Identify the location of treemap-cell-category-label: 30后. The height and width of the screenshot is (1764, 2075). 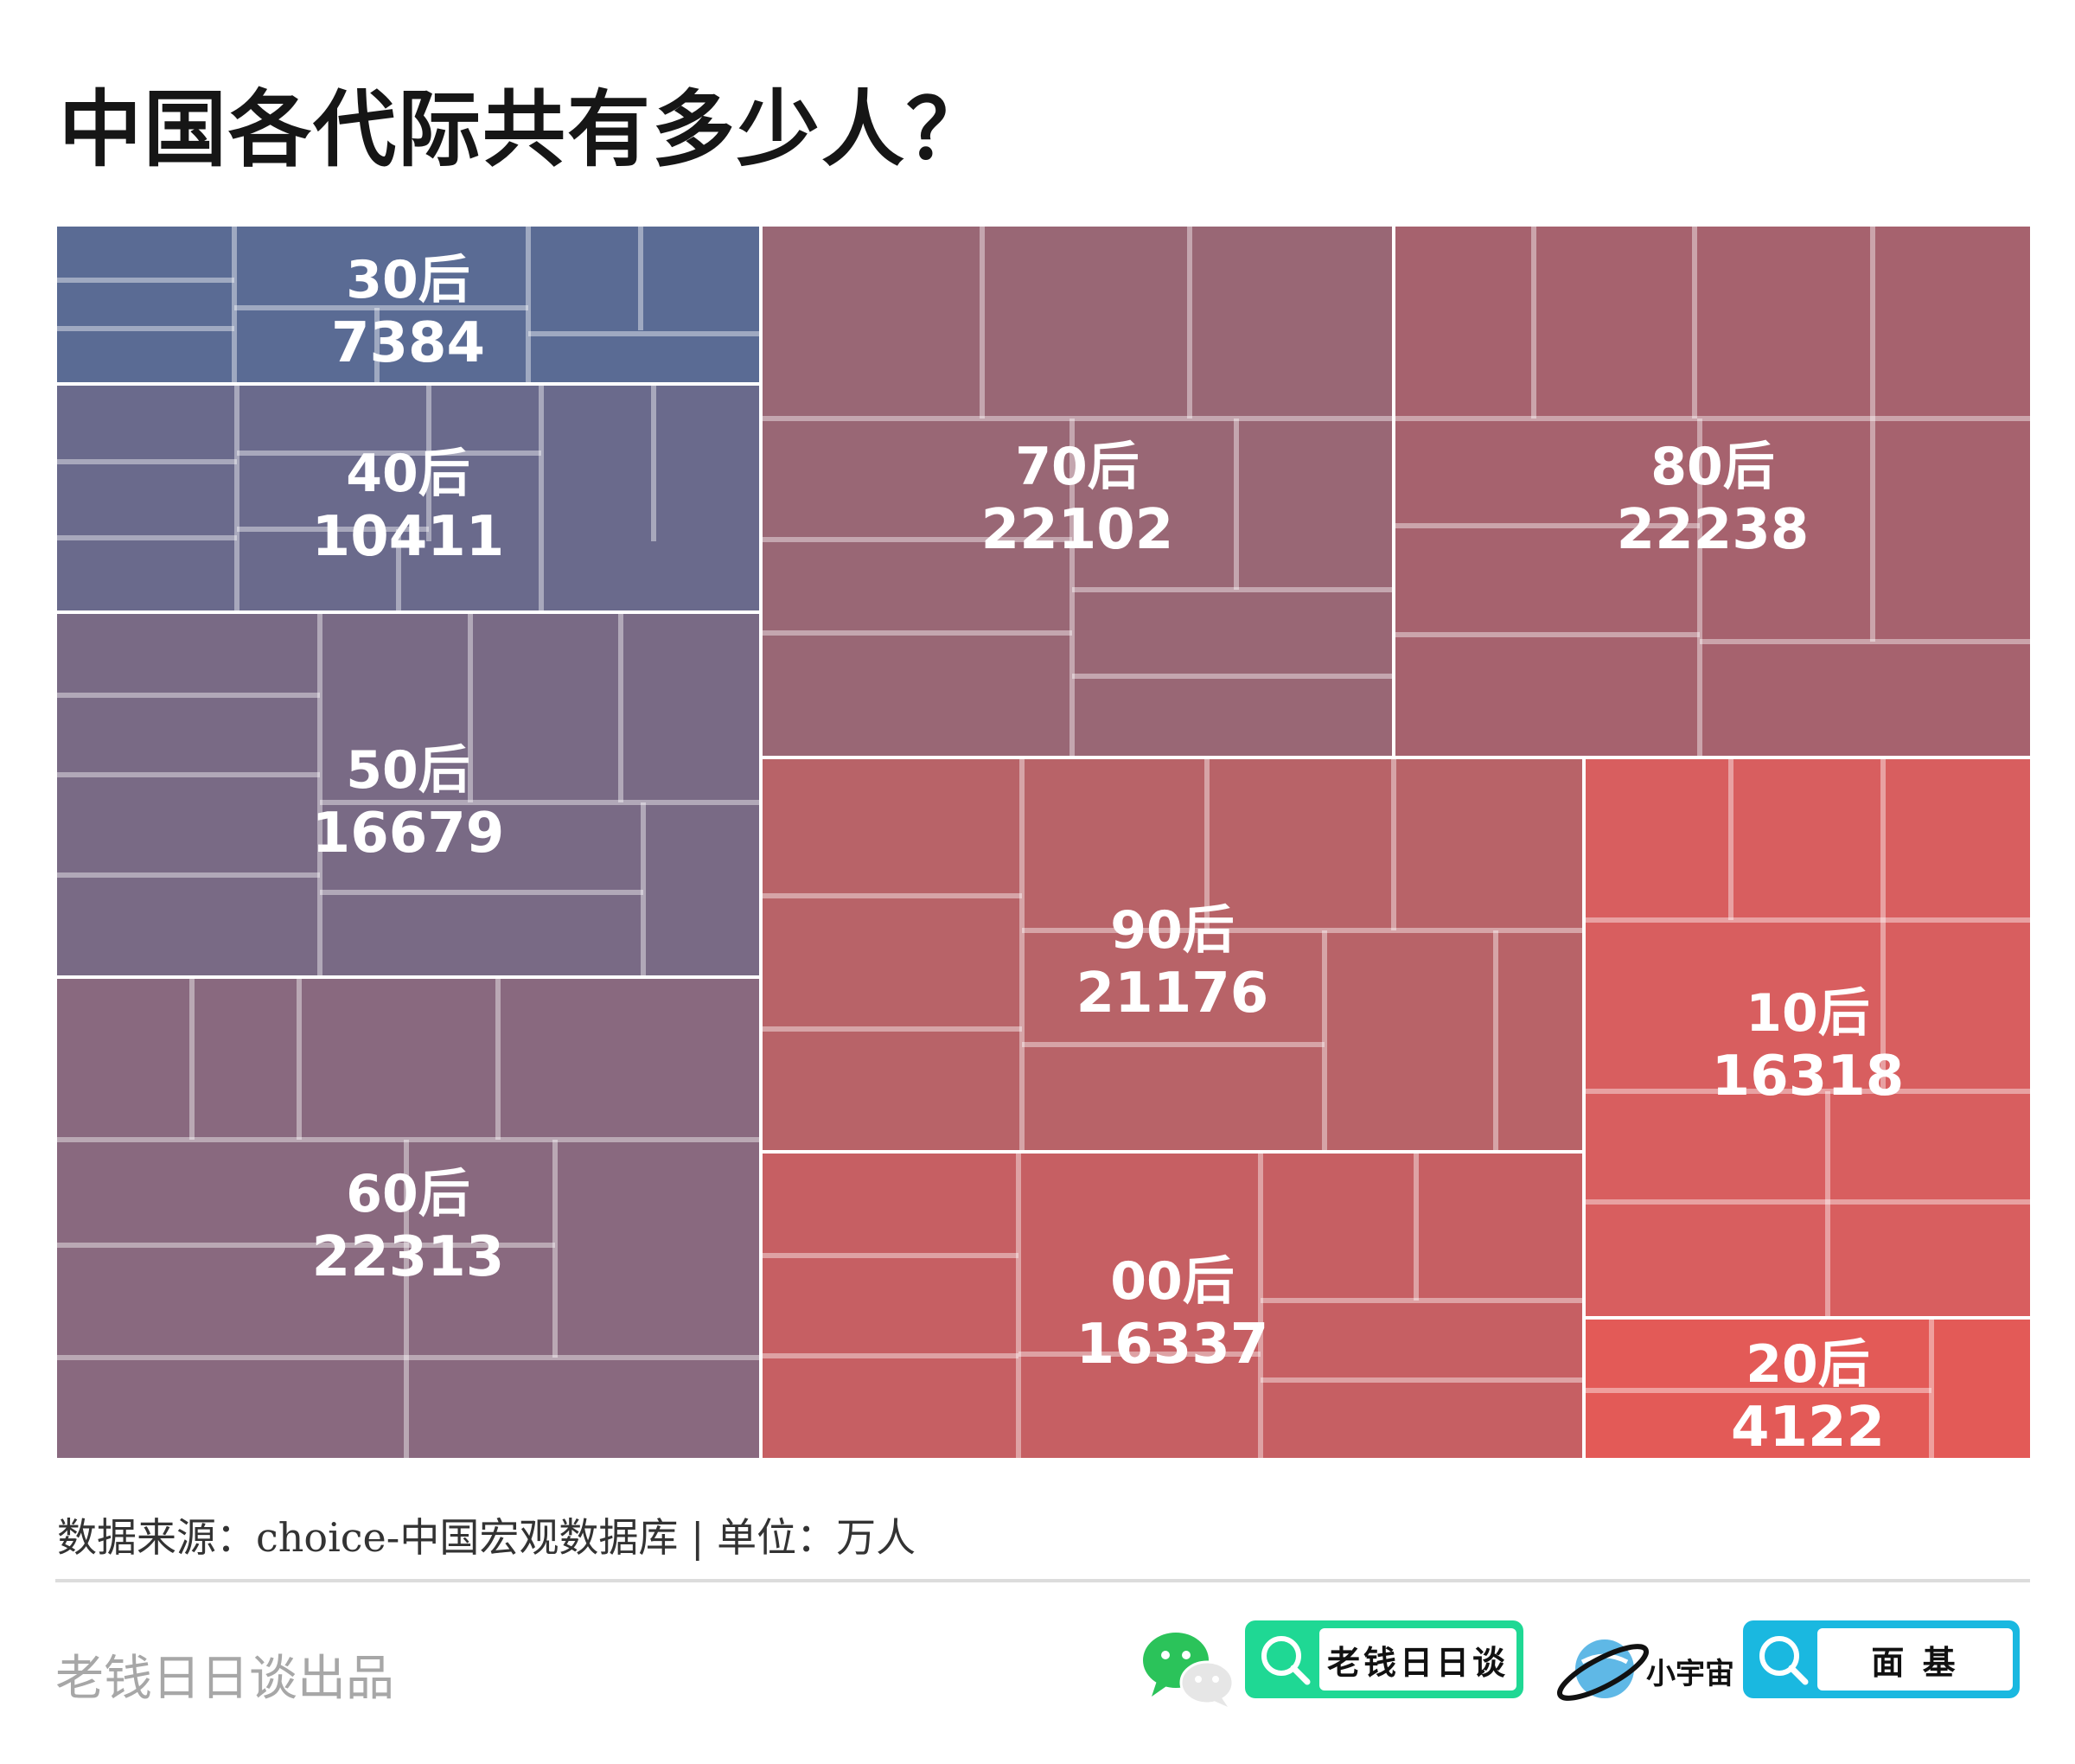
(408, 280).